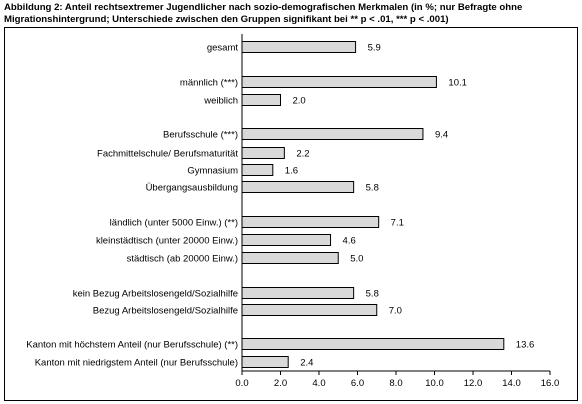 Image resolution: width=582 pixels, height=404 pixels. What do you see at coordinates (192, 188) in the screenshot?
I see `category-label: Übergangsausbildung` at bounding box center [192, 188].